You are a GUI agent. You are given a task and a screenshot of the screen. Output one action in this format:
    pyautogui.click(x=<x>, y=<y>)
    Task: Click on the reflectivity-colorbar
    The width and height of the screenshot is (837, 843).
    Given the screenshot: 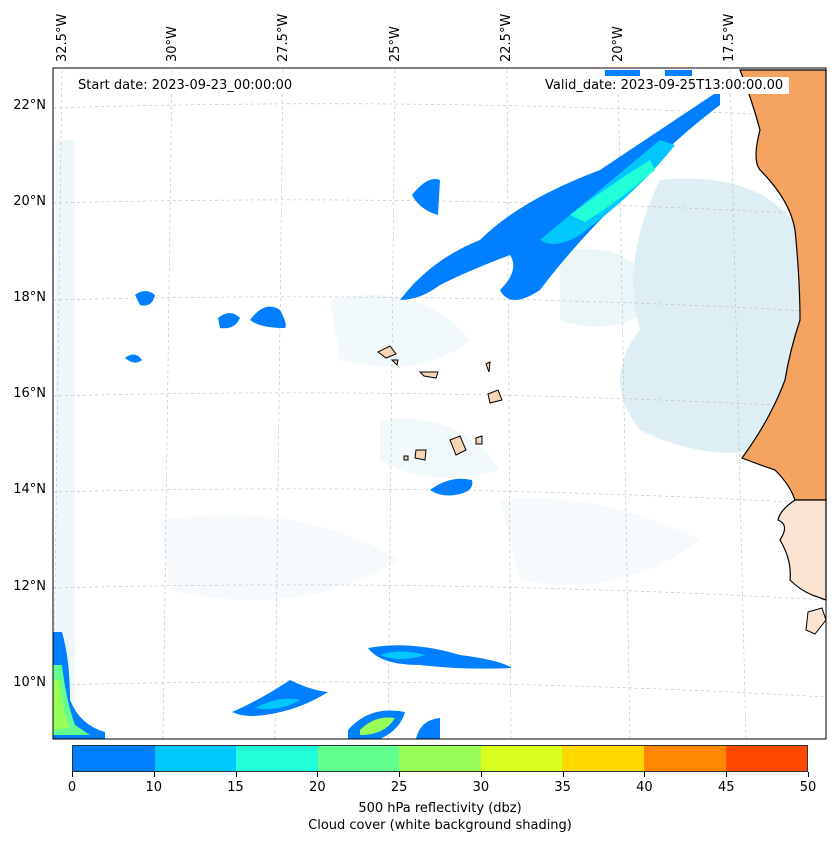 What is the action you would take?
    pyautogui.click(x=440, y=758)
    